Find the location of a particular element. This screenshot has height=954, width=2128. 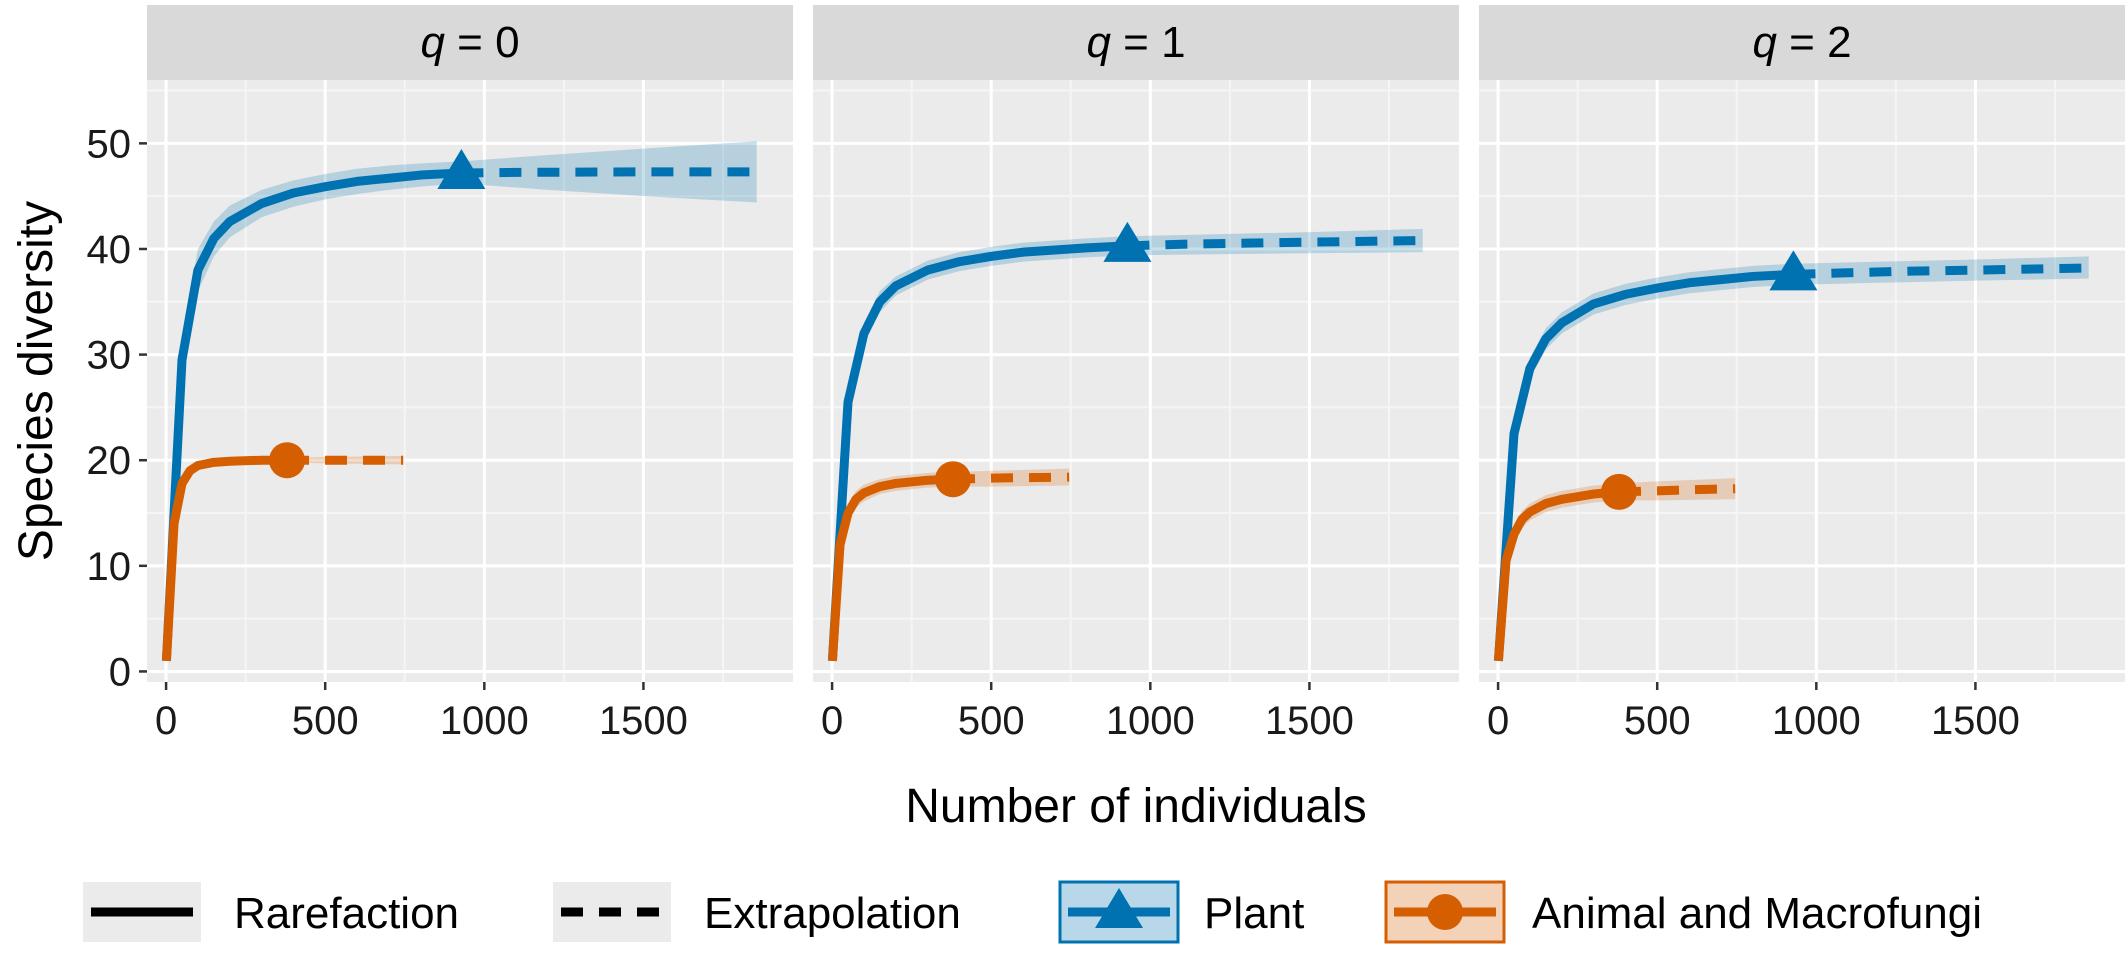

legend-label-animal: Animal and Macrofungi is located at coordinates (1757, 913).